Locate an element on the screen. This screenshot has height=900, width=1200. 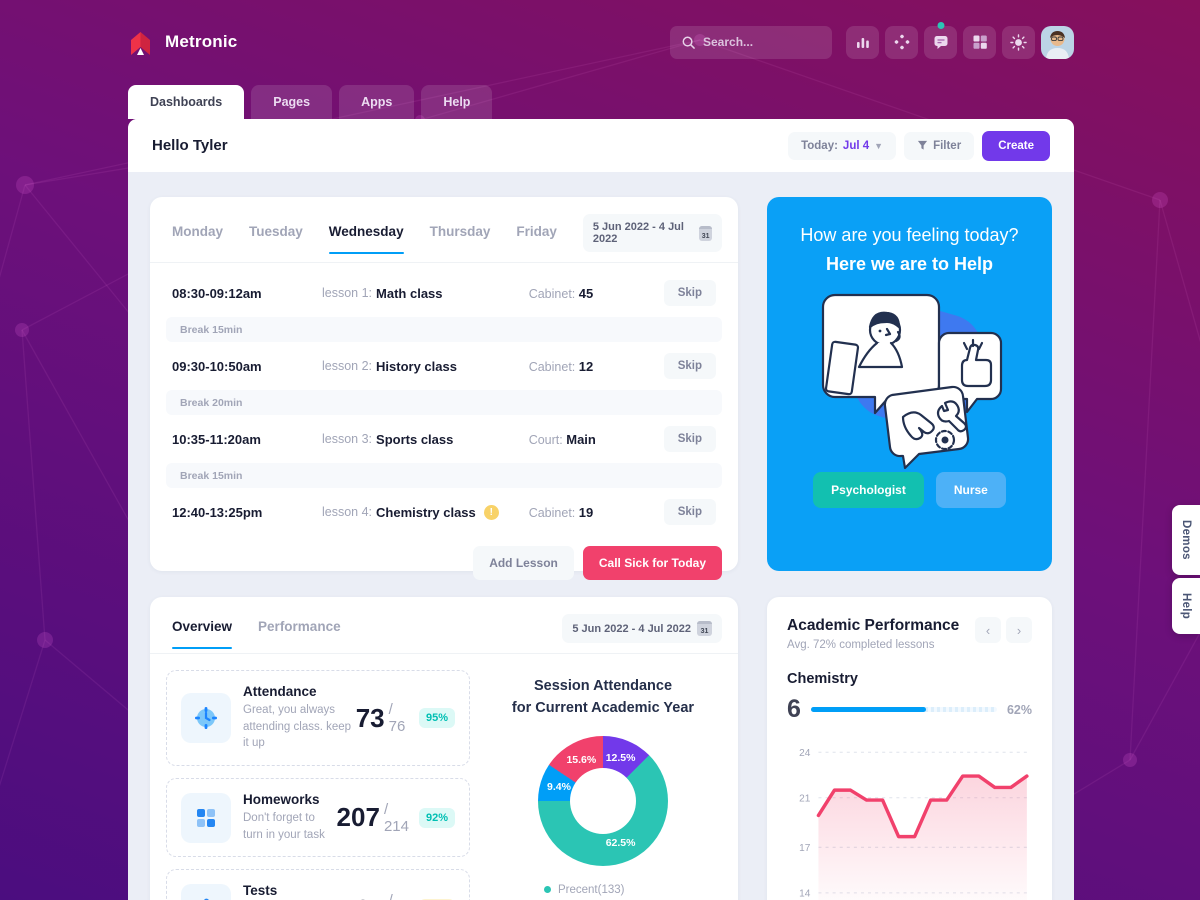
attendance-donut: 12.5% 62.5% 9.4% 15.6% is located at coordinates (603, 800).